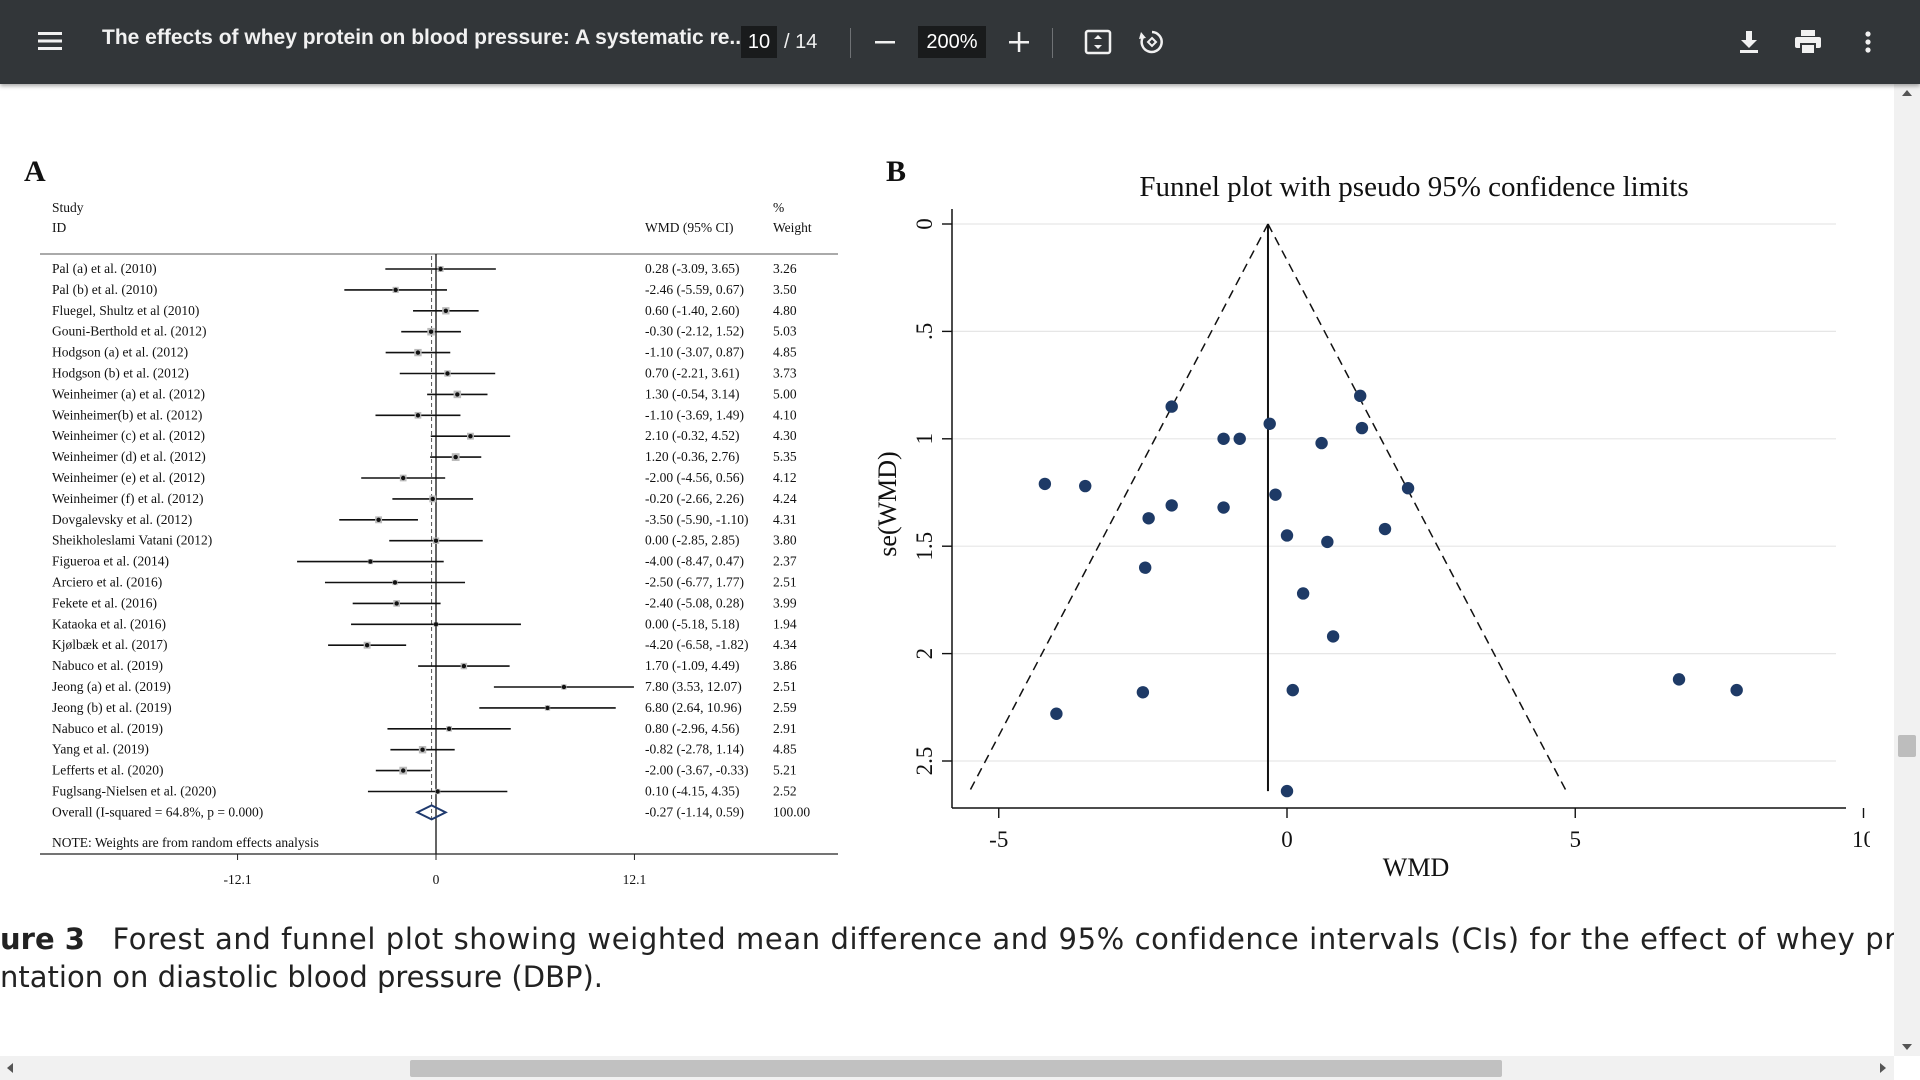 The width and height of the screenshot is (1920, 1080). Describe the element at coordinates (1808, 42) in the screenshot. I see `print-icon` at that location.